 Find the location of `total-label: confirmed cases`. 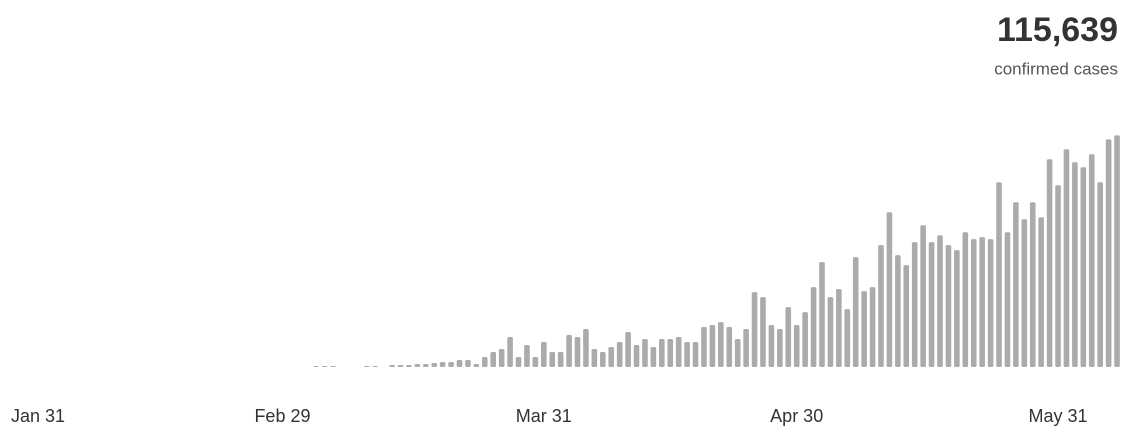

total-label: confirmed cases is located at coordinates (1056, 68).